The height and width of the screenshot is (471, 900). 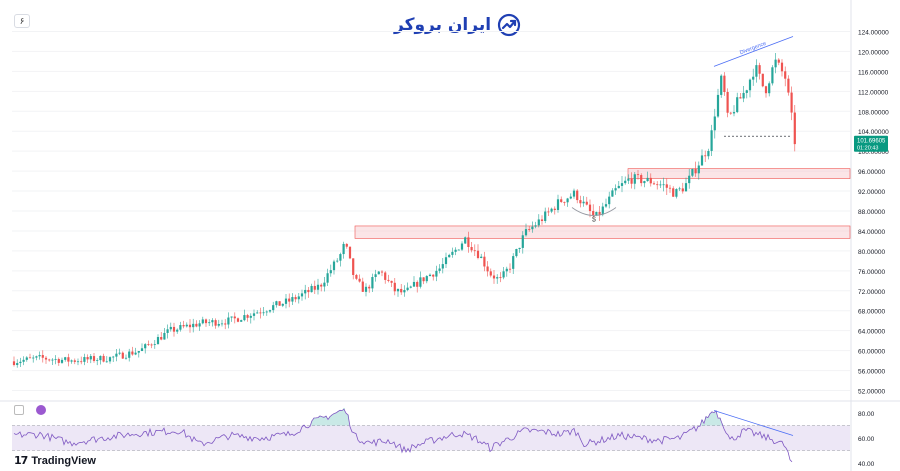 I want to click on brand-name: ایران بروکر, so click(x=443, y=25).